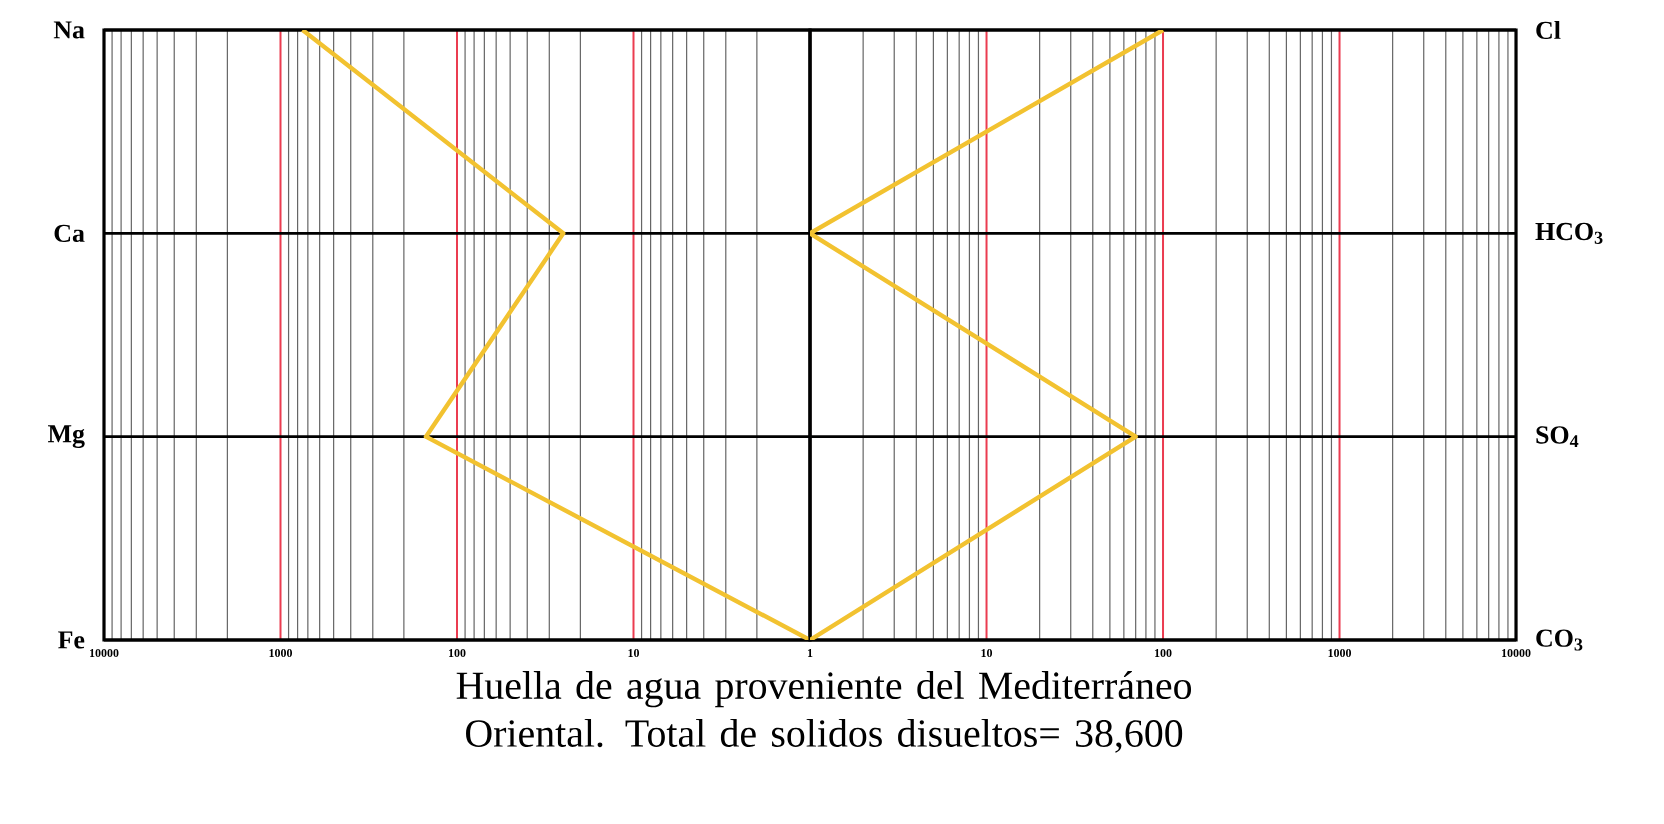 The image size is (1664, 824). I want to click on y-tick-label: Ca, so click(69, 233).